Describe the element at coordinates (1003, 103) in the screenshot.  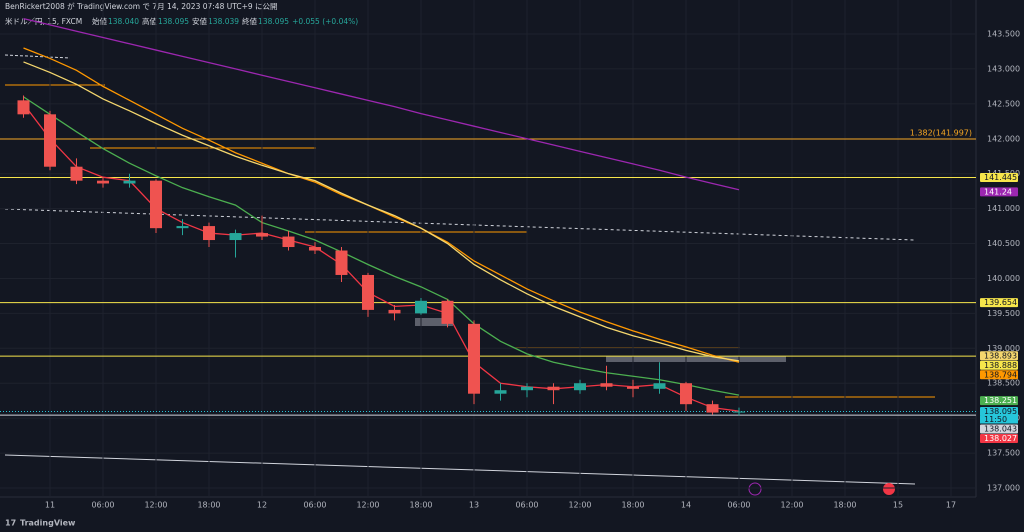
I see `y-tick-label: 142.500` at that location.